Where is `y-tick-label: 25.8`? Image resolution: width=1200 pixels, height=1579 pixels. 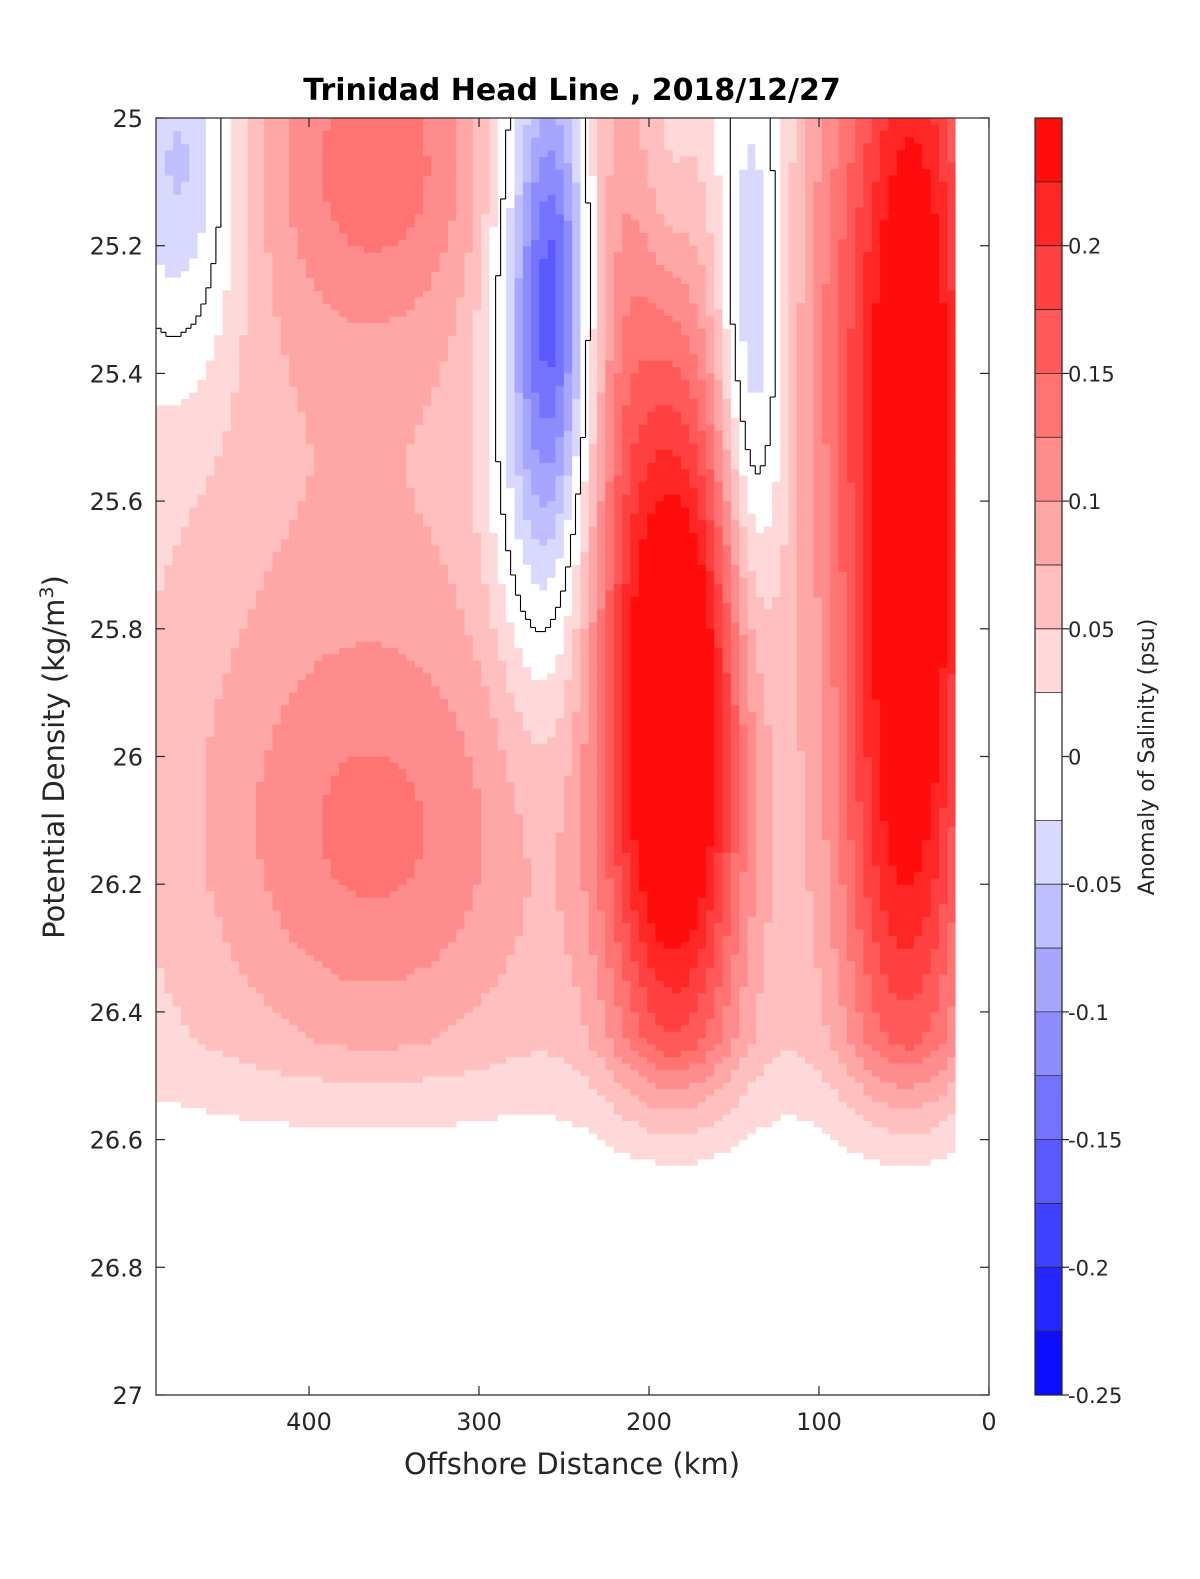
y-tick-label: 25.8 is located at coordinates (116, 630).